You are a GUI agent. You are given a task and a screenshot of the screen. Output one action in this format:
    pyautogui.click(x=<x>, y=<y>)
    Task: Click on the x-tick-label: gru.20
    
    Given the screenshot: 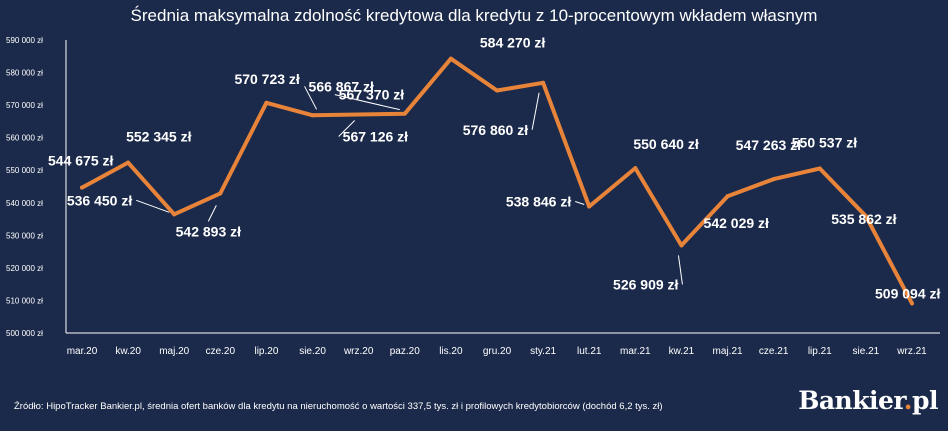 What is the action you would take?
    pyautogui.click(x=497, y=351)
    